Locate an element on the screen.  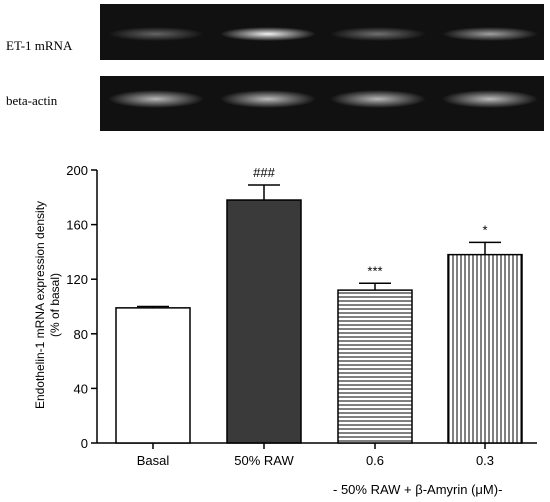
actin-blot is located at coordinates (322, 103).